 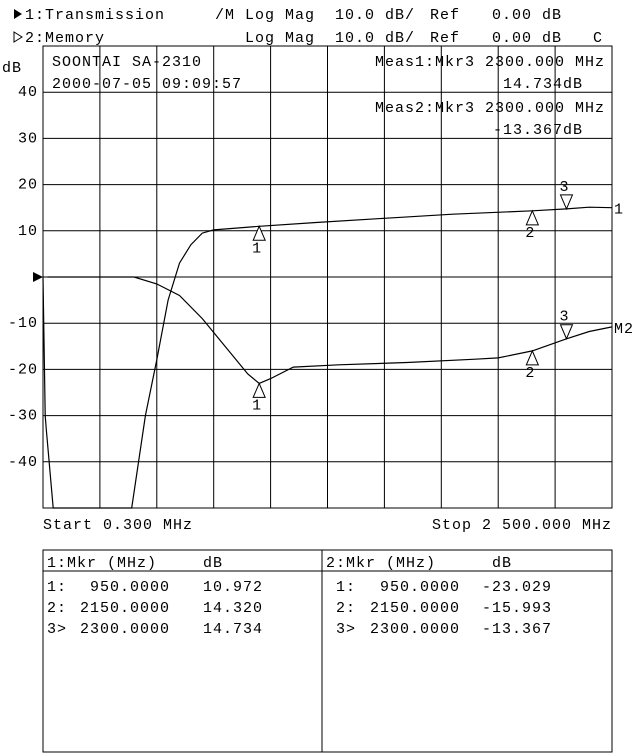 I want to click on measurement-value: 14.734dB, so click(x=543, y=84).